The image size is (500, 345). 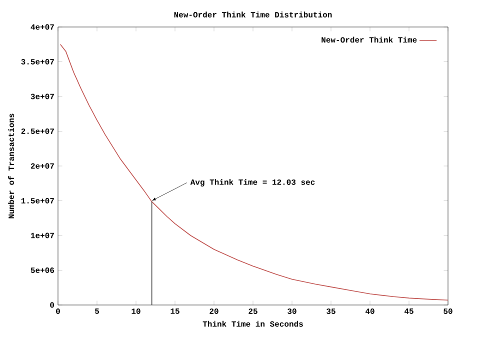 What do you see at coordinates (369, 39) in the screenshot?
I see `legend-label: New-Order Think Time` at bounding box center [369, 39].